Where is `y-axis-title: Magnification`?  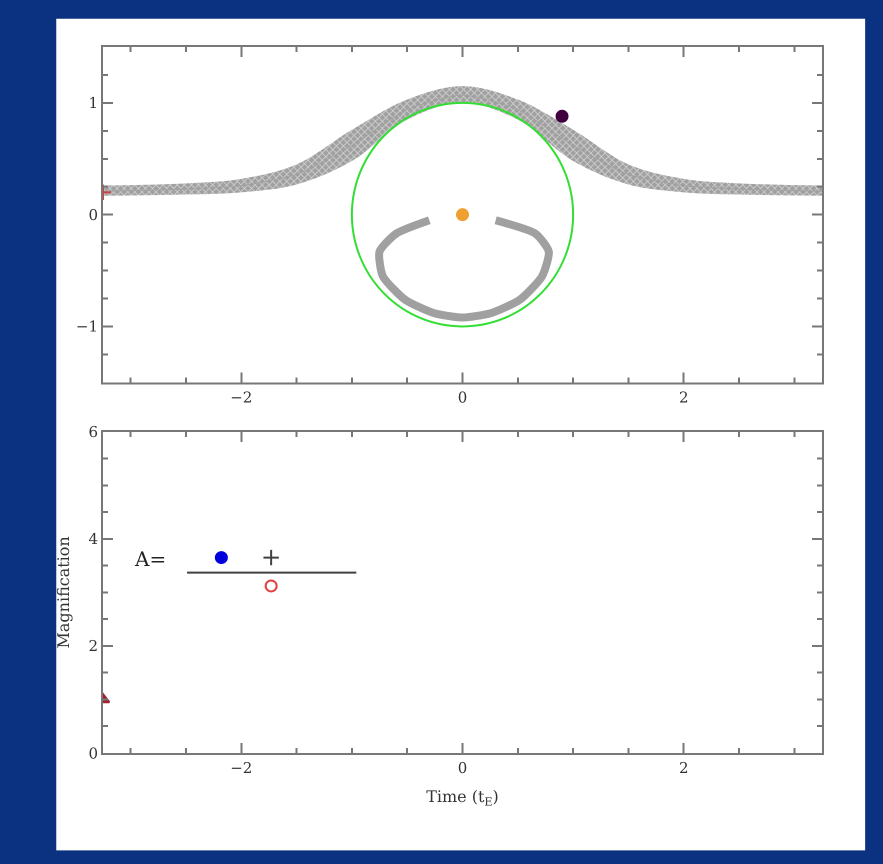
y-axis-title: Magnification is located at coordinates (63, 592).